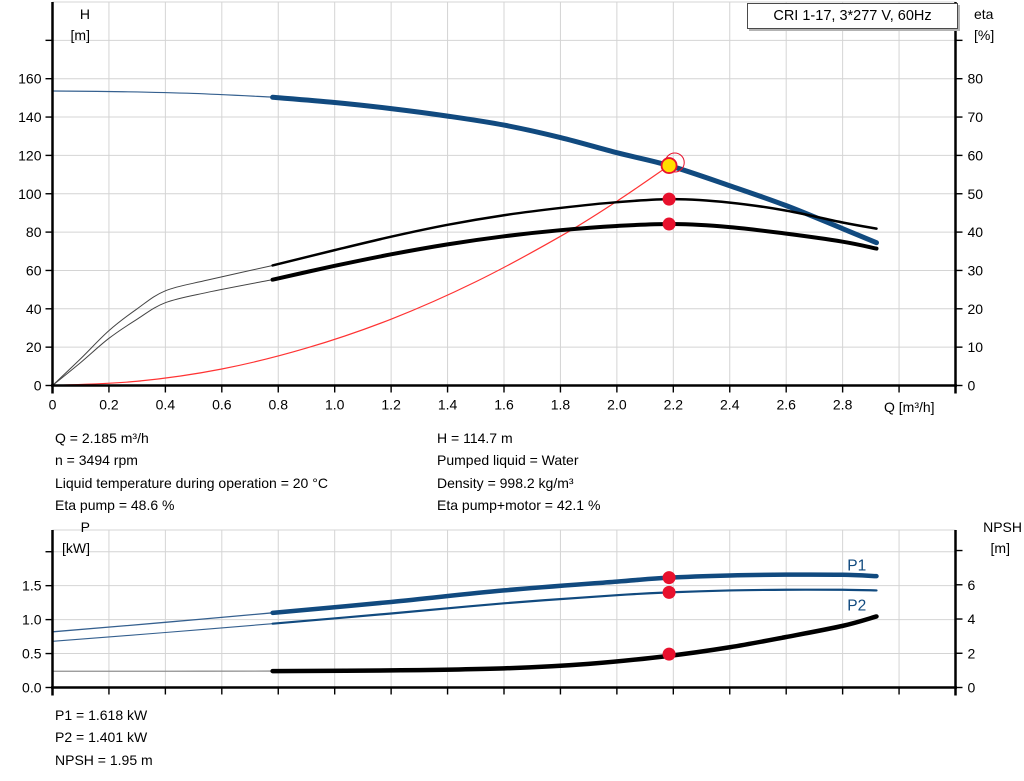  What do you see at coordinates (574, 644) in the screenshot?
I see `npsh-curve` at bounding box center [574, 644].